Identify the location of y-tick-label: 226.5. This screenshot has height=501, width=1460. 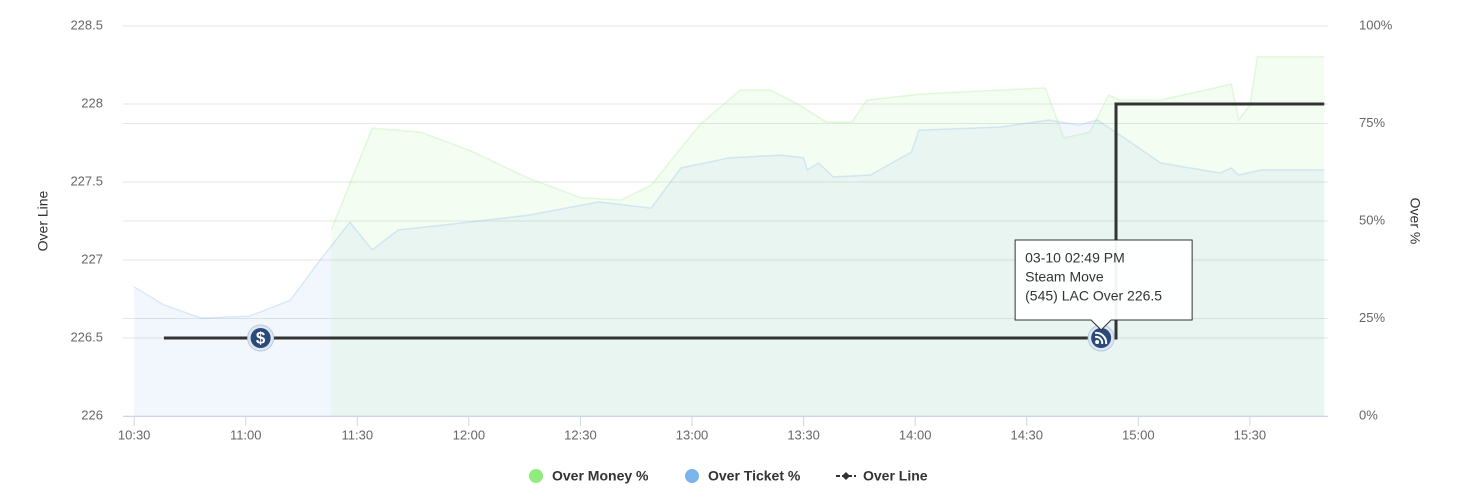
(86, 336).